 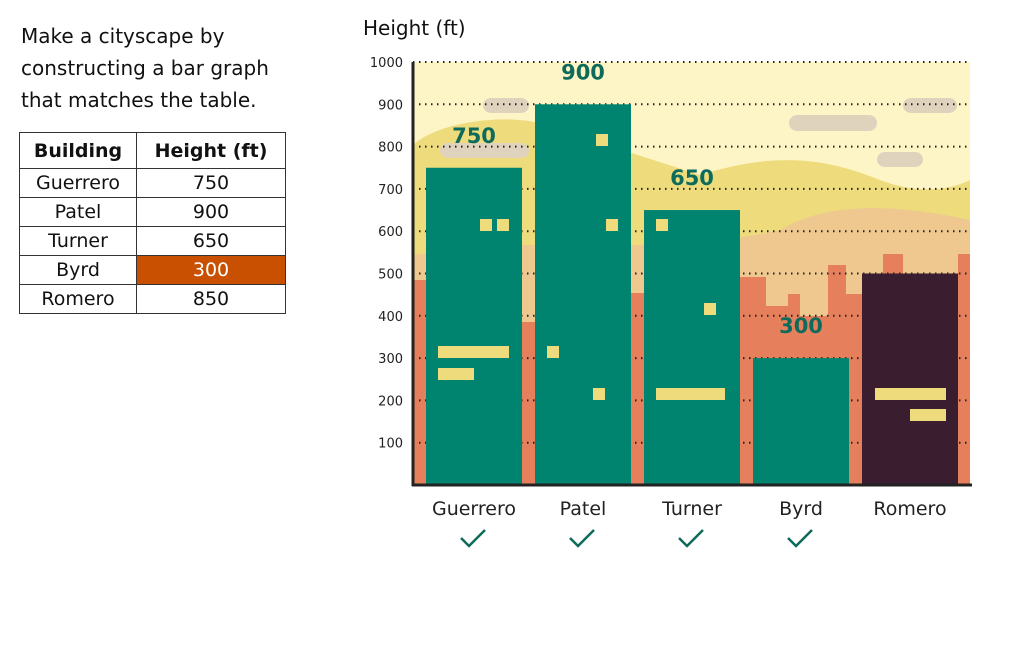 I want to click on bar-byrd, so click(x=801, y=421).